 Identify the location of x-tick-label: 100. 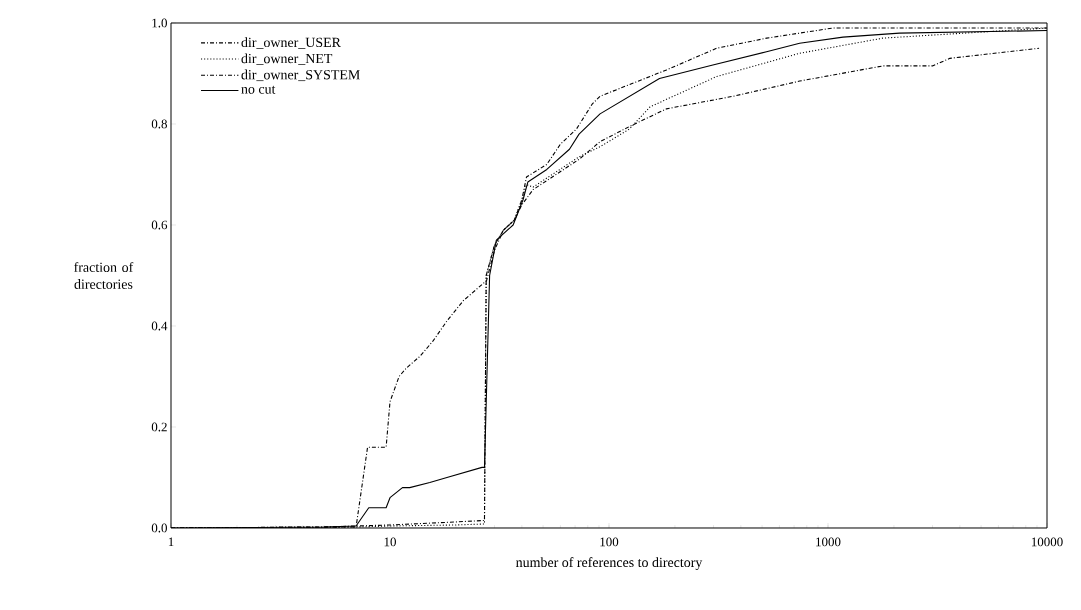
(609, 542).